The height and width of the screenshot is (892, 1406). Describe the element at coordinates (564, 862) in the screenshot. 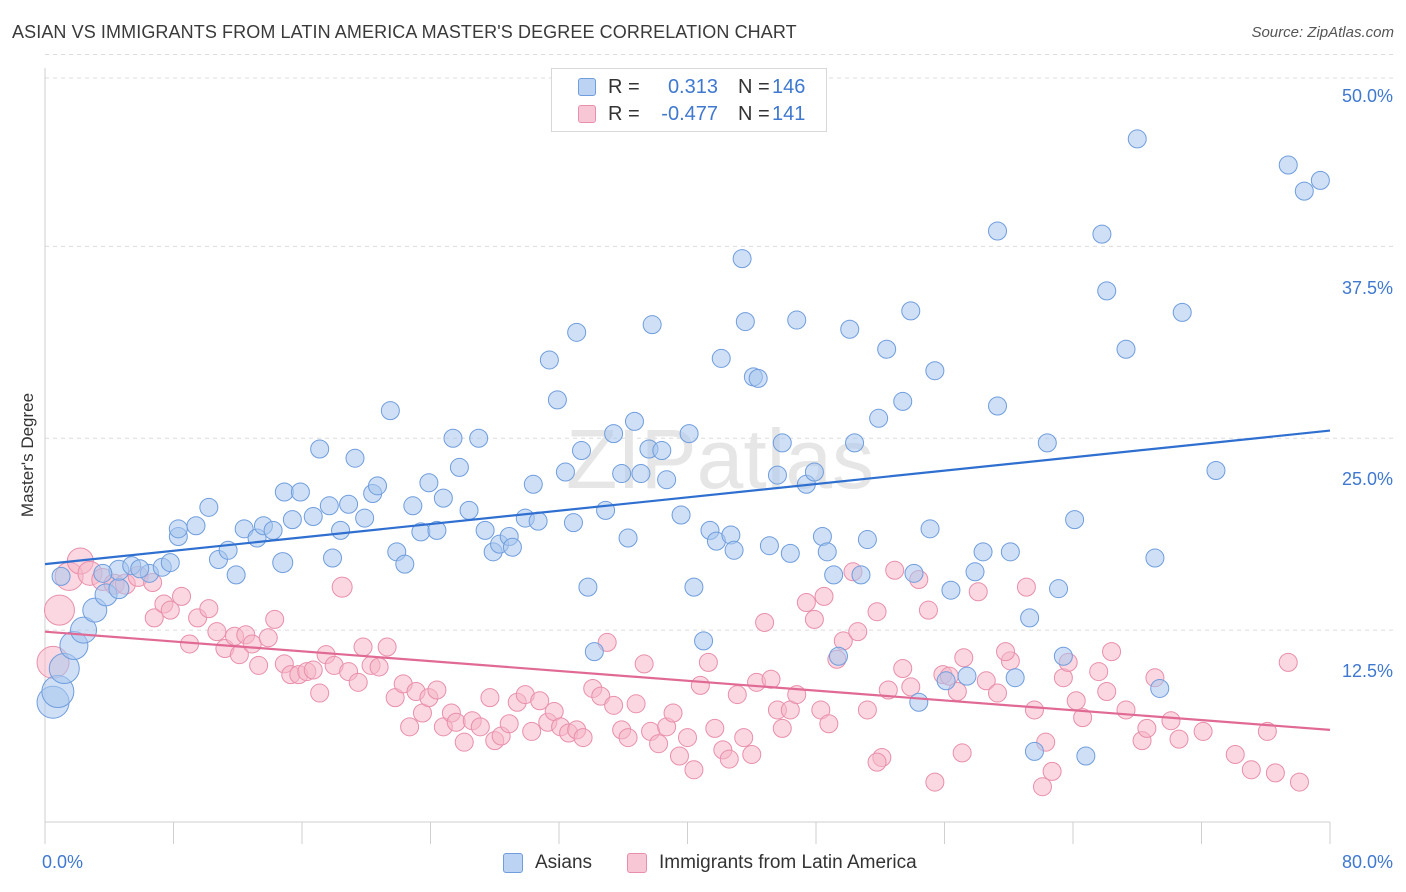

I see `legend-label-asians: Asians` at that location.